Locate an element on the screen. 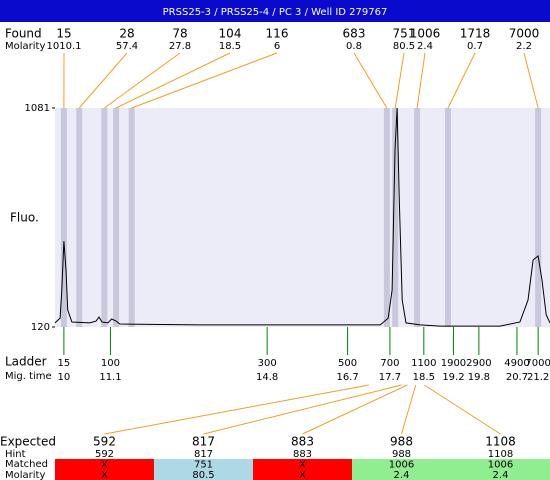 The width and height of the screenshot is (550, 480). expected-value: 883 is located at coordinates (302, 442).